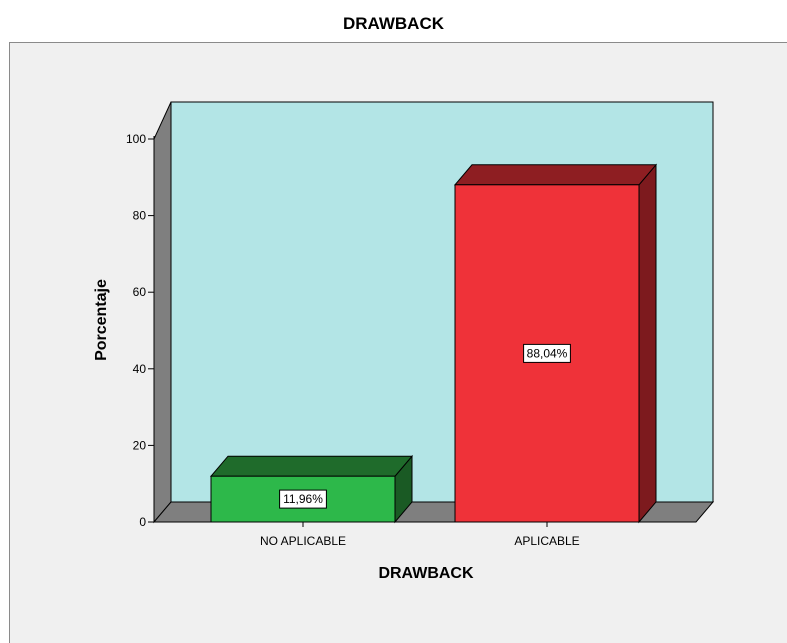  I want to click on data-label: 88,04%, so click(547, 353).